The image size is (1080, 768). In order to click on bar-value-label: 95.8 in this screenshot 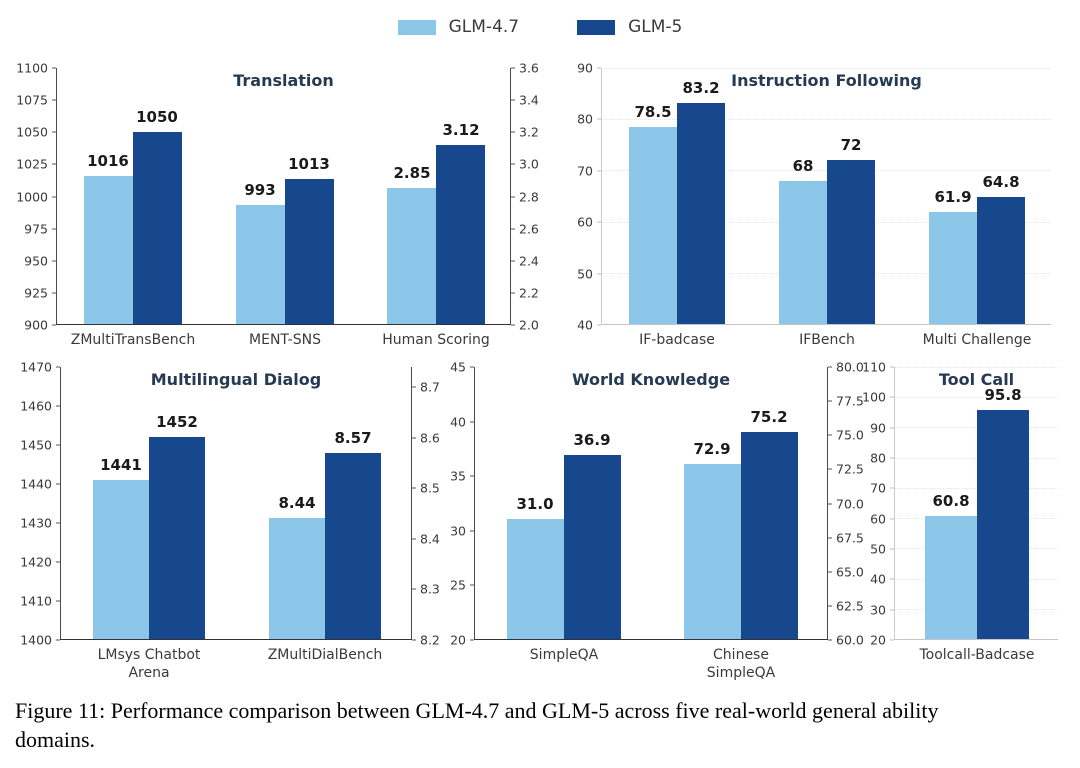, I will do `click(1003, 394)`.